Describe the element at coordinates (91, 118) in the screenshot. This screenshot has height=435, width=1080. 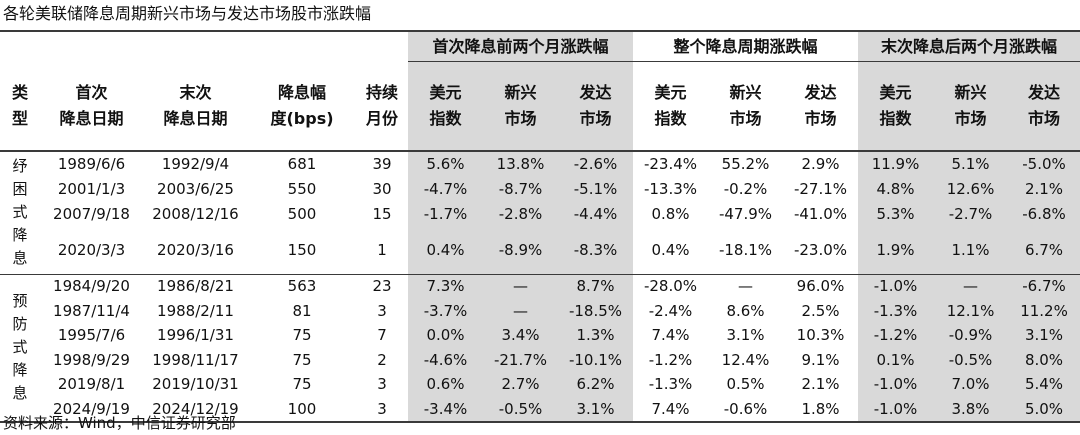
I see `header-line: 降息日期` at that location.